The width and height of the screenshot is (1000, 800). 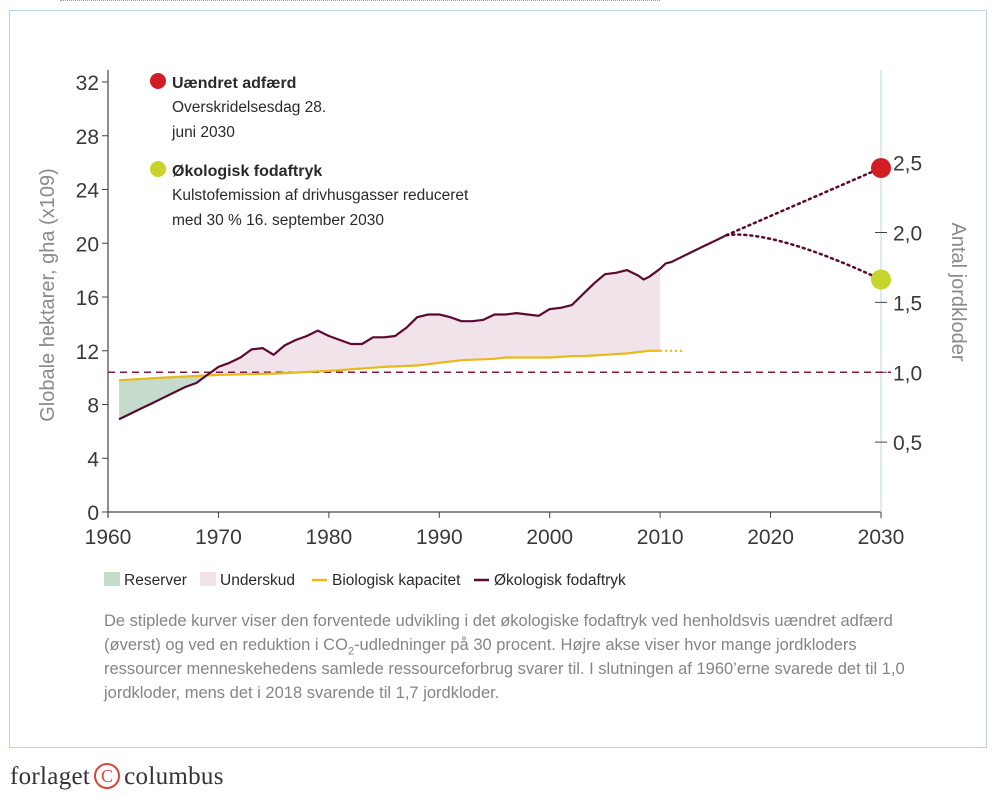 I want to click on legend-label-reserver: Reserver, so click(x=155, y=580).